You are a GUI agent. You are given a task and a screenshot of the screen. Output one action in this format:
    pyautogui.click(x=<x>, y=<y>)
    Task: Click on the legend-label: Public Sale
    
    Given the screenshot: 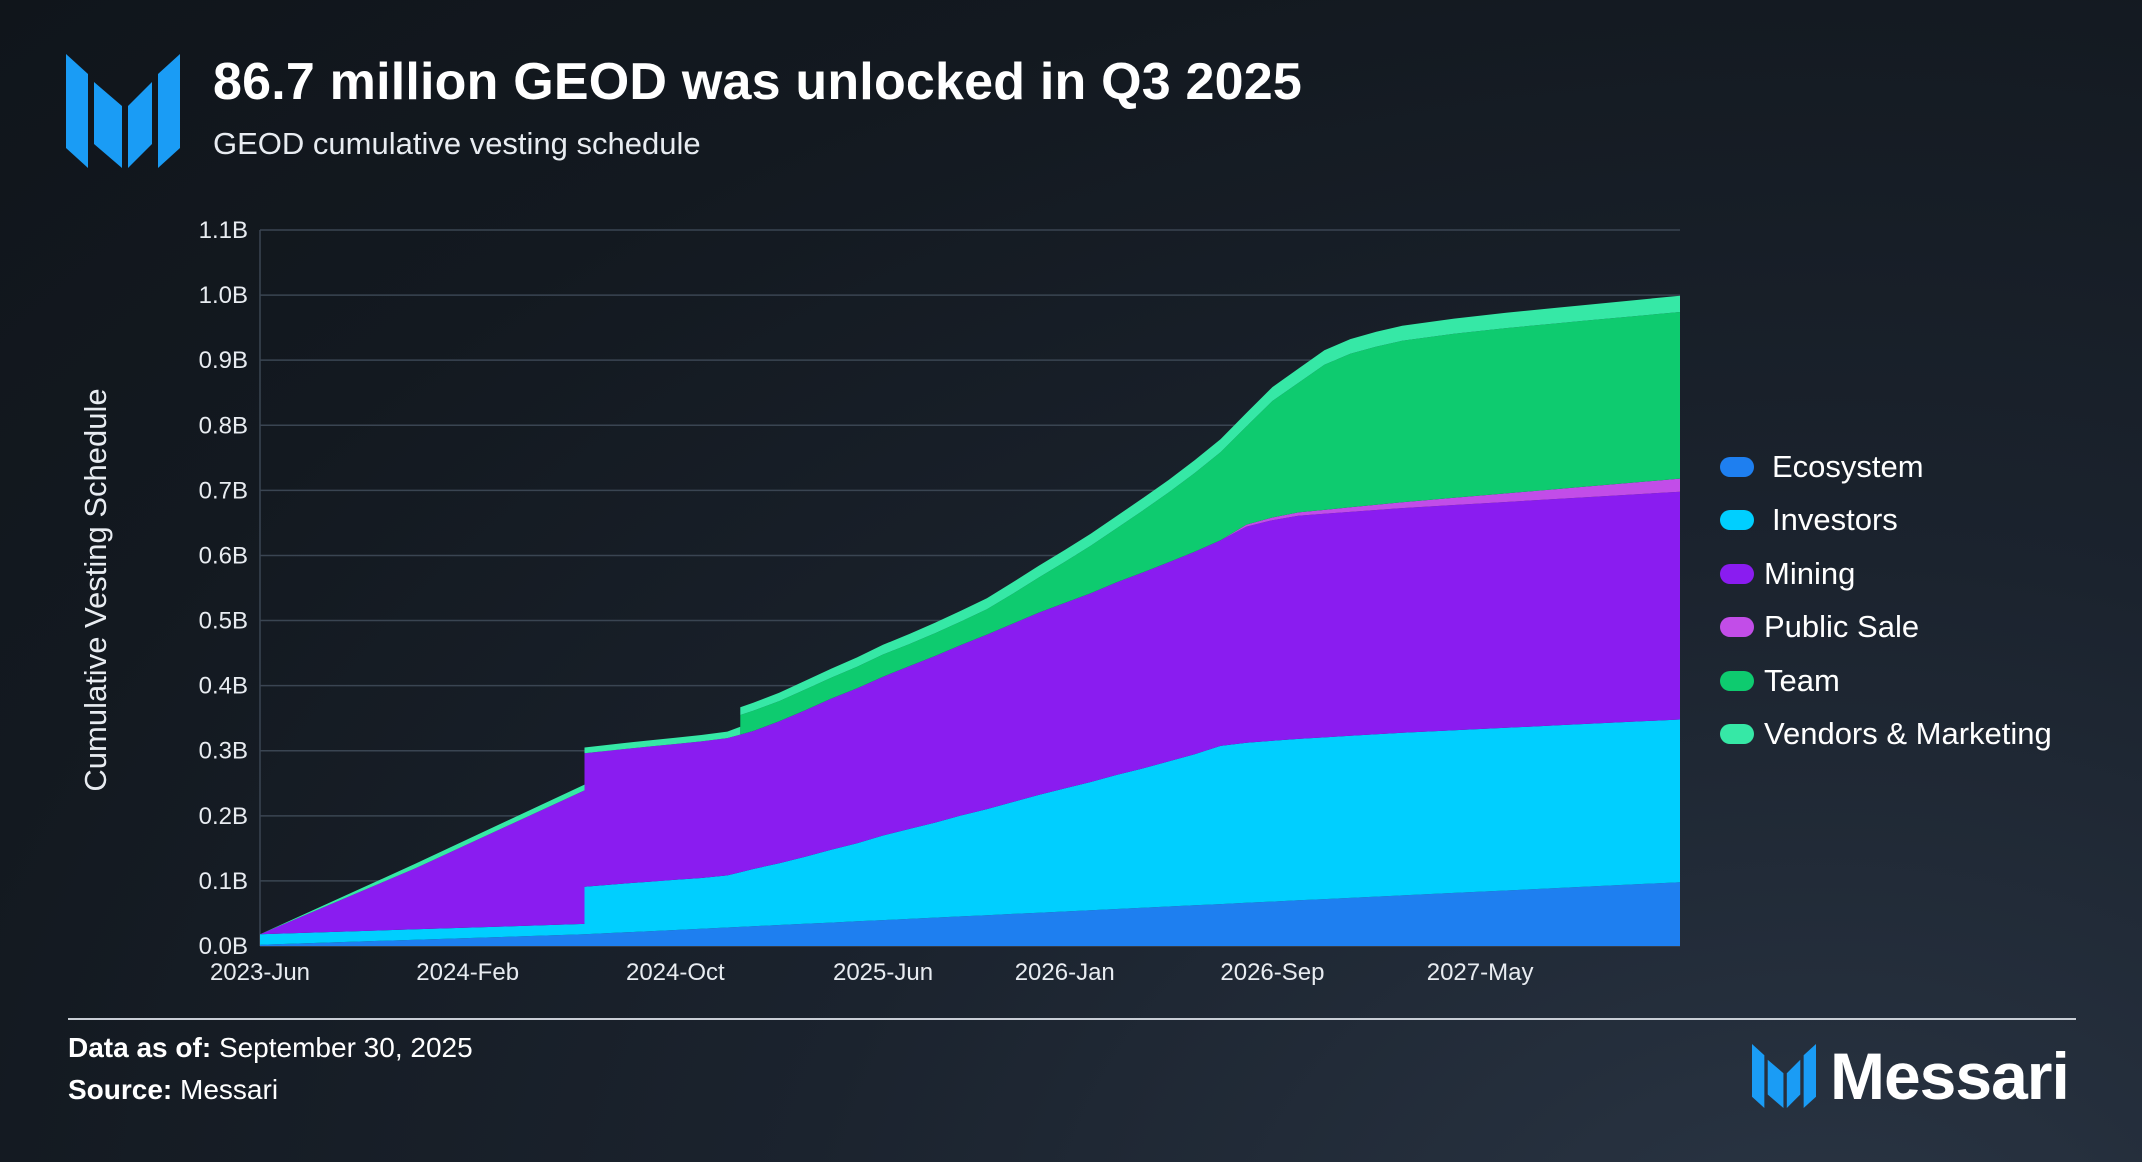 What is the action you would take?
    pyautogui.click(x=1842, y=627)
    